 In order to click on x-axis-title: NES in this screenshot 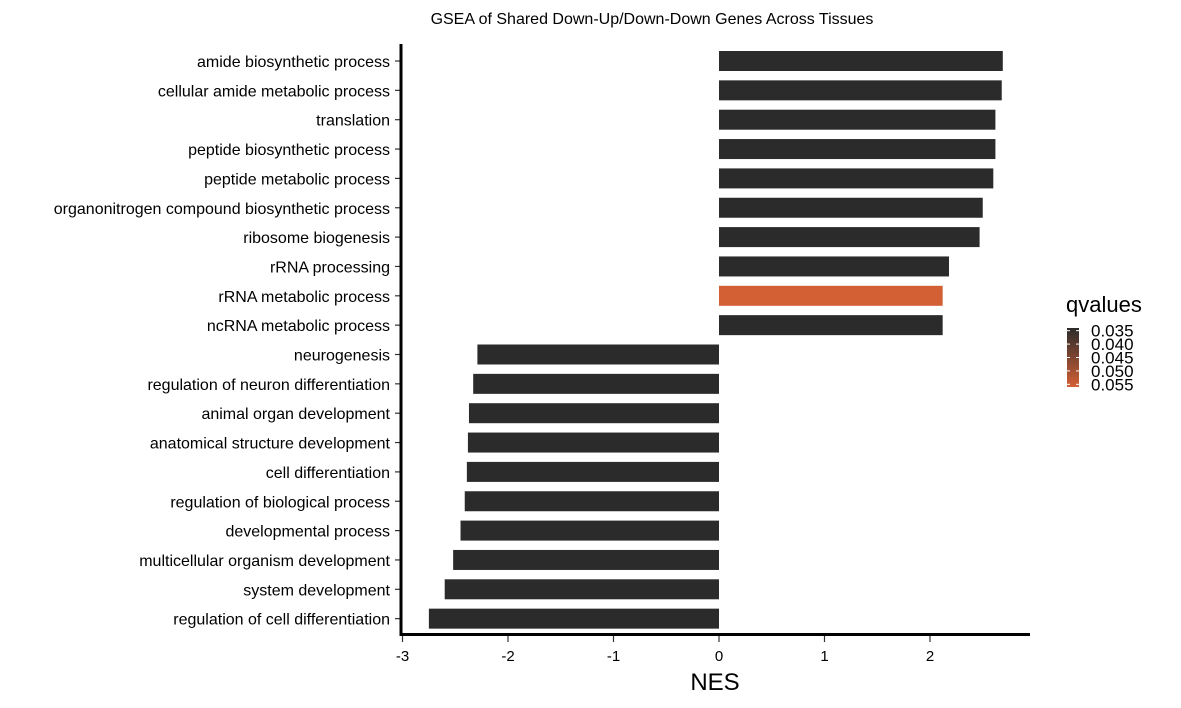, I will do `click(714, 682)`.